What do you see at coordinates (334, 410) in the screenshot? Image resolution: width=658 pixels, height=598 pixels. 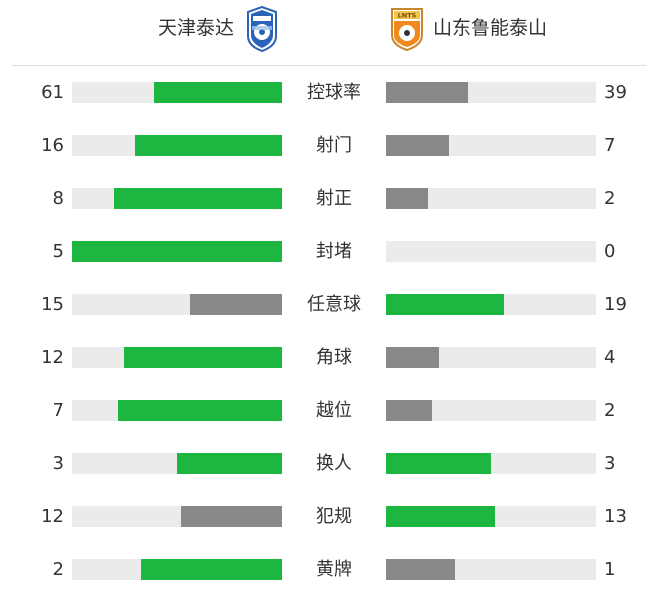 I see `stat-label: 越位` at bounding box center [334, 410].